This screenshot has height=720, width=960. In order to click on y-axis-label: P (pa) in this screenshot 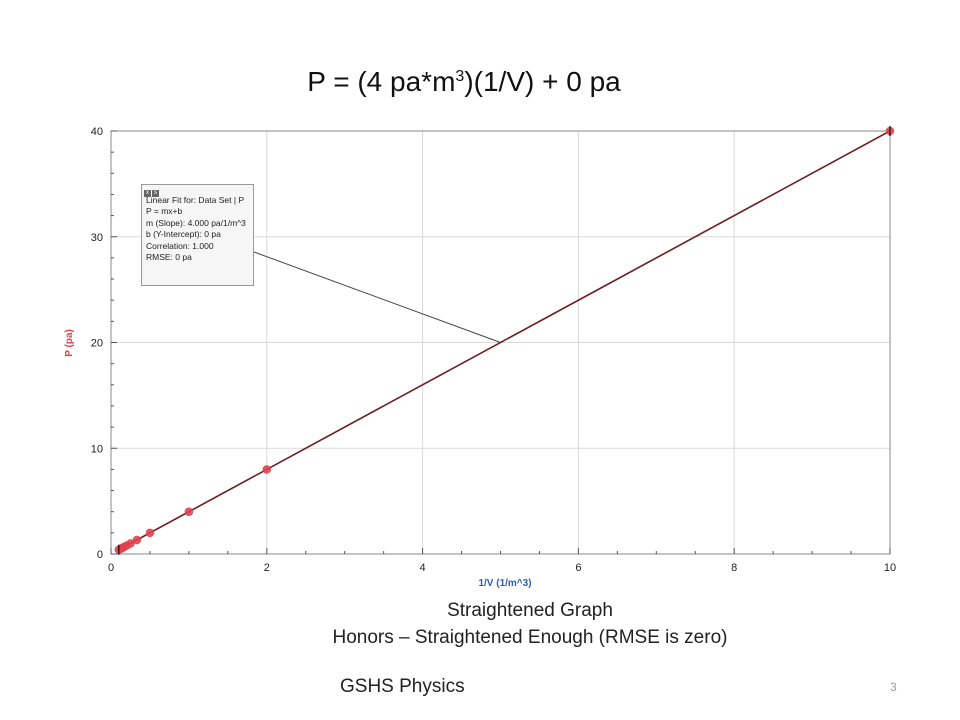, I will do `click(69, 343)`.